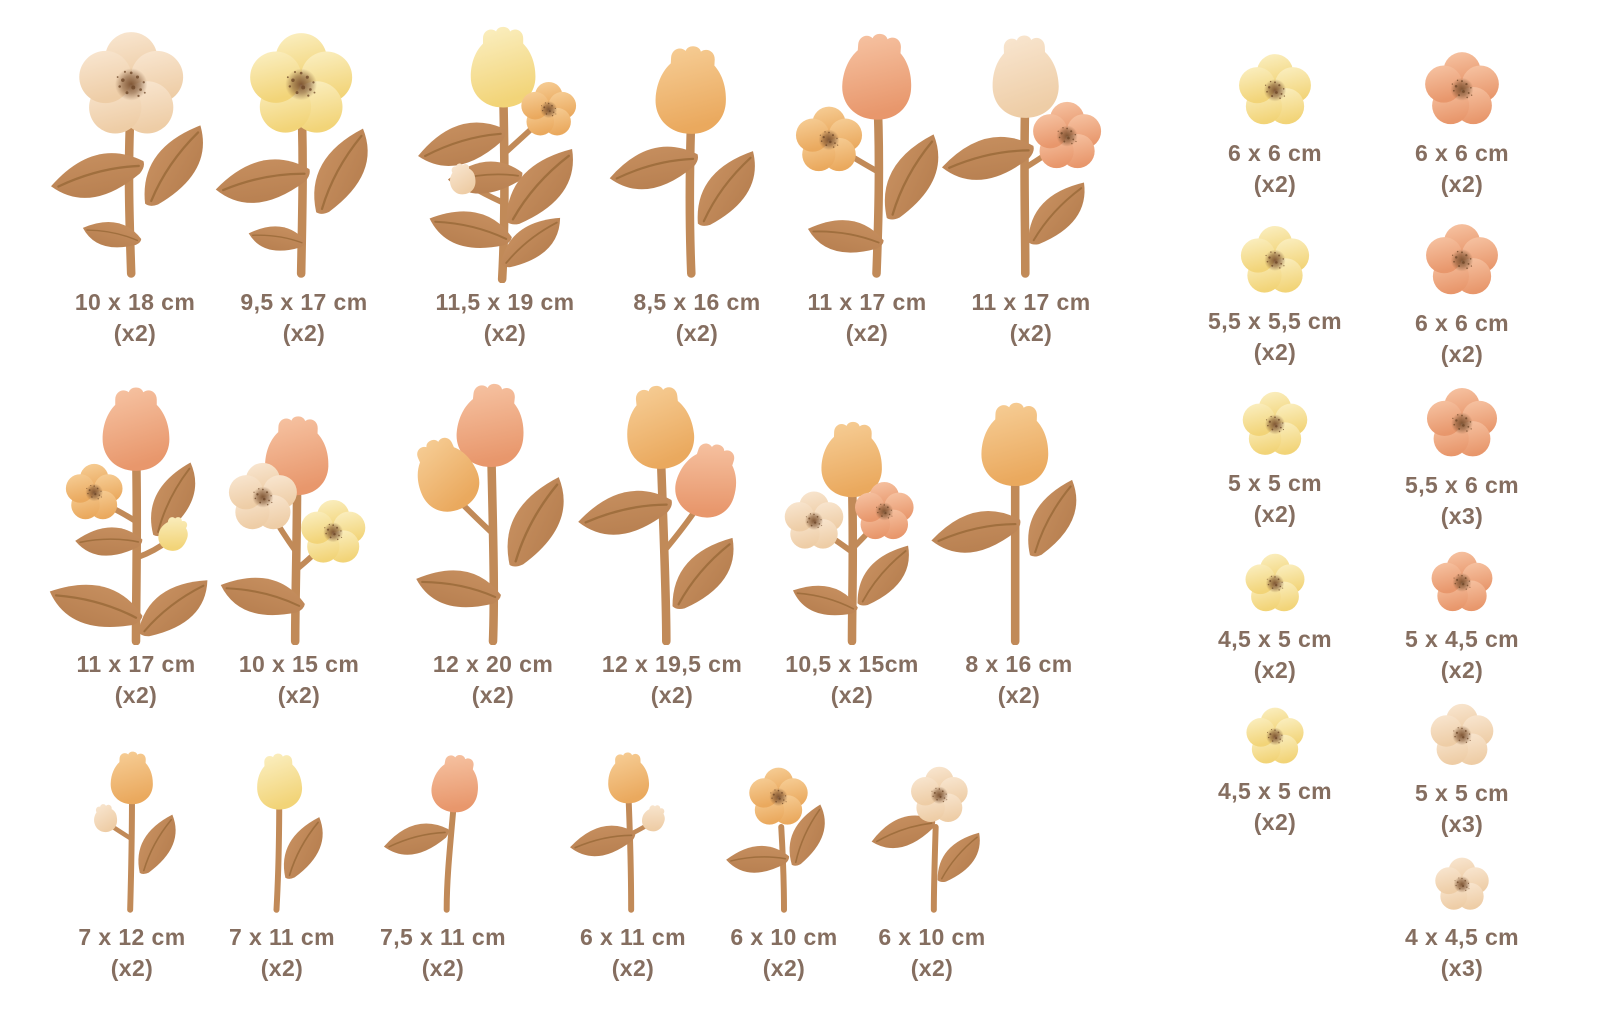  I want to click on size-text: 11 x 17 cm, so click(867, 302).